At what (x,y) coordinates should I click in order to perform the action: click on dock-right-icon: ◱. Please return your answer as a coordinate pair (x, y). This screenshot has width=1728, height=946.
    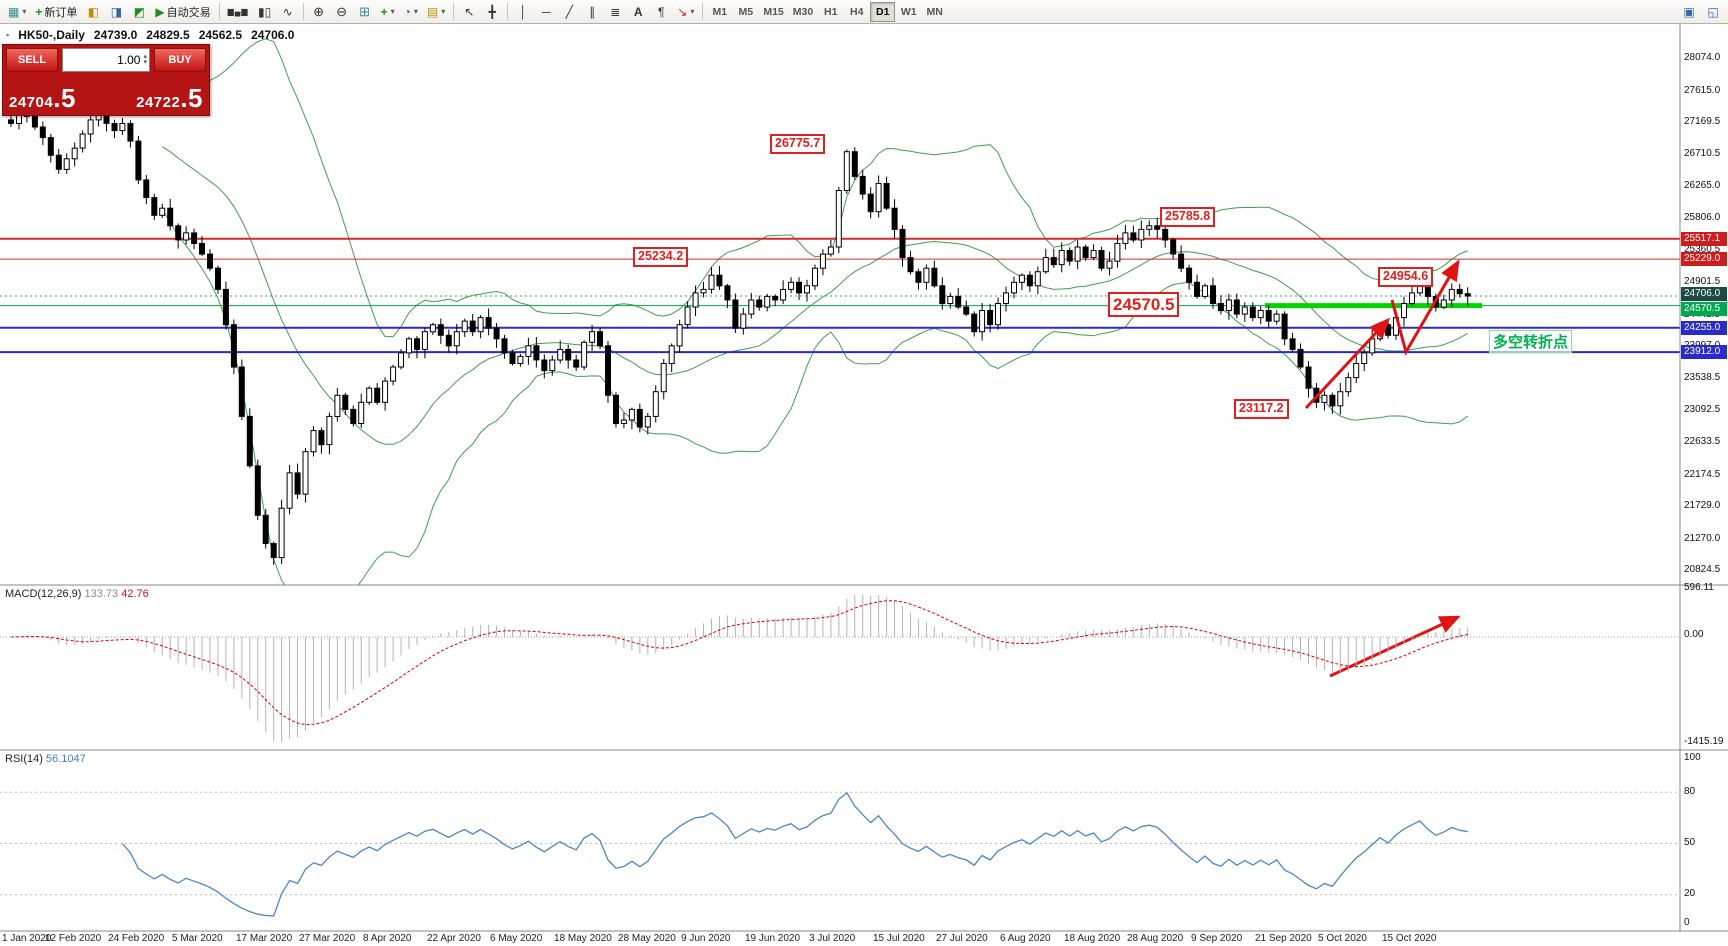
    Looking at the image, I should click on (1713, 11).